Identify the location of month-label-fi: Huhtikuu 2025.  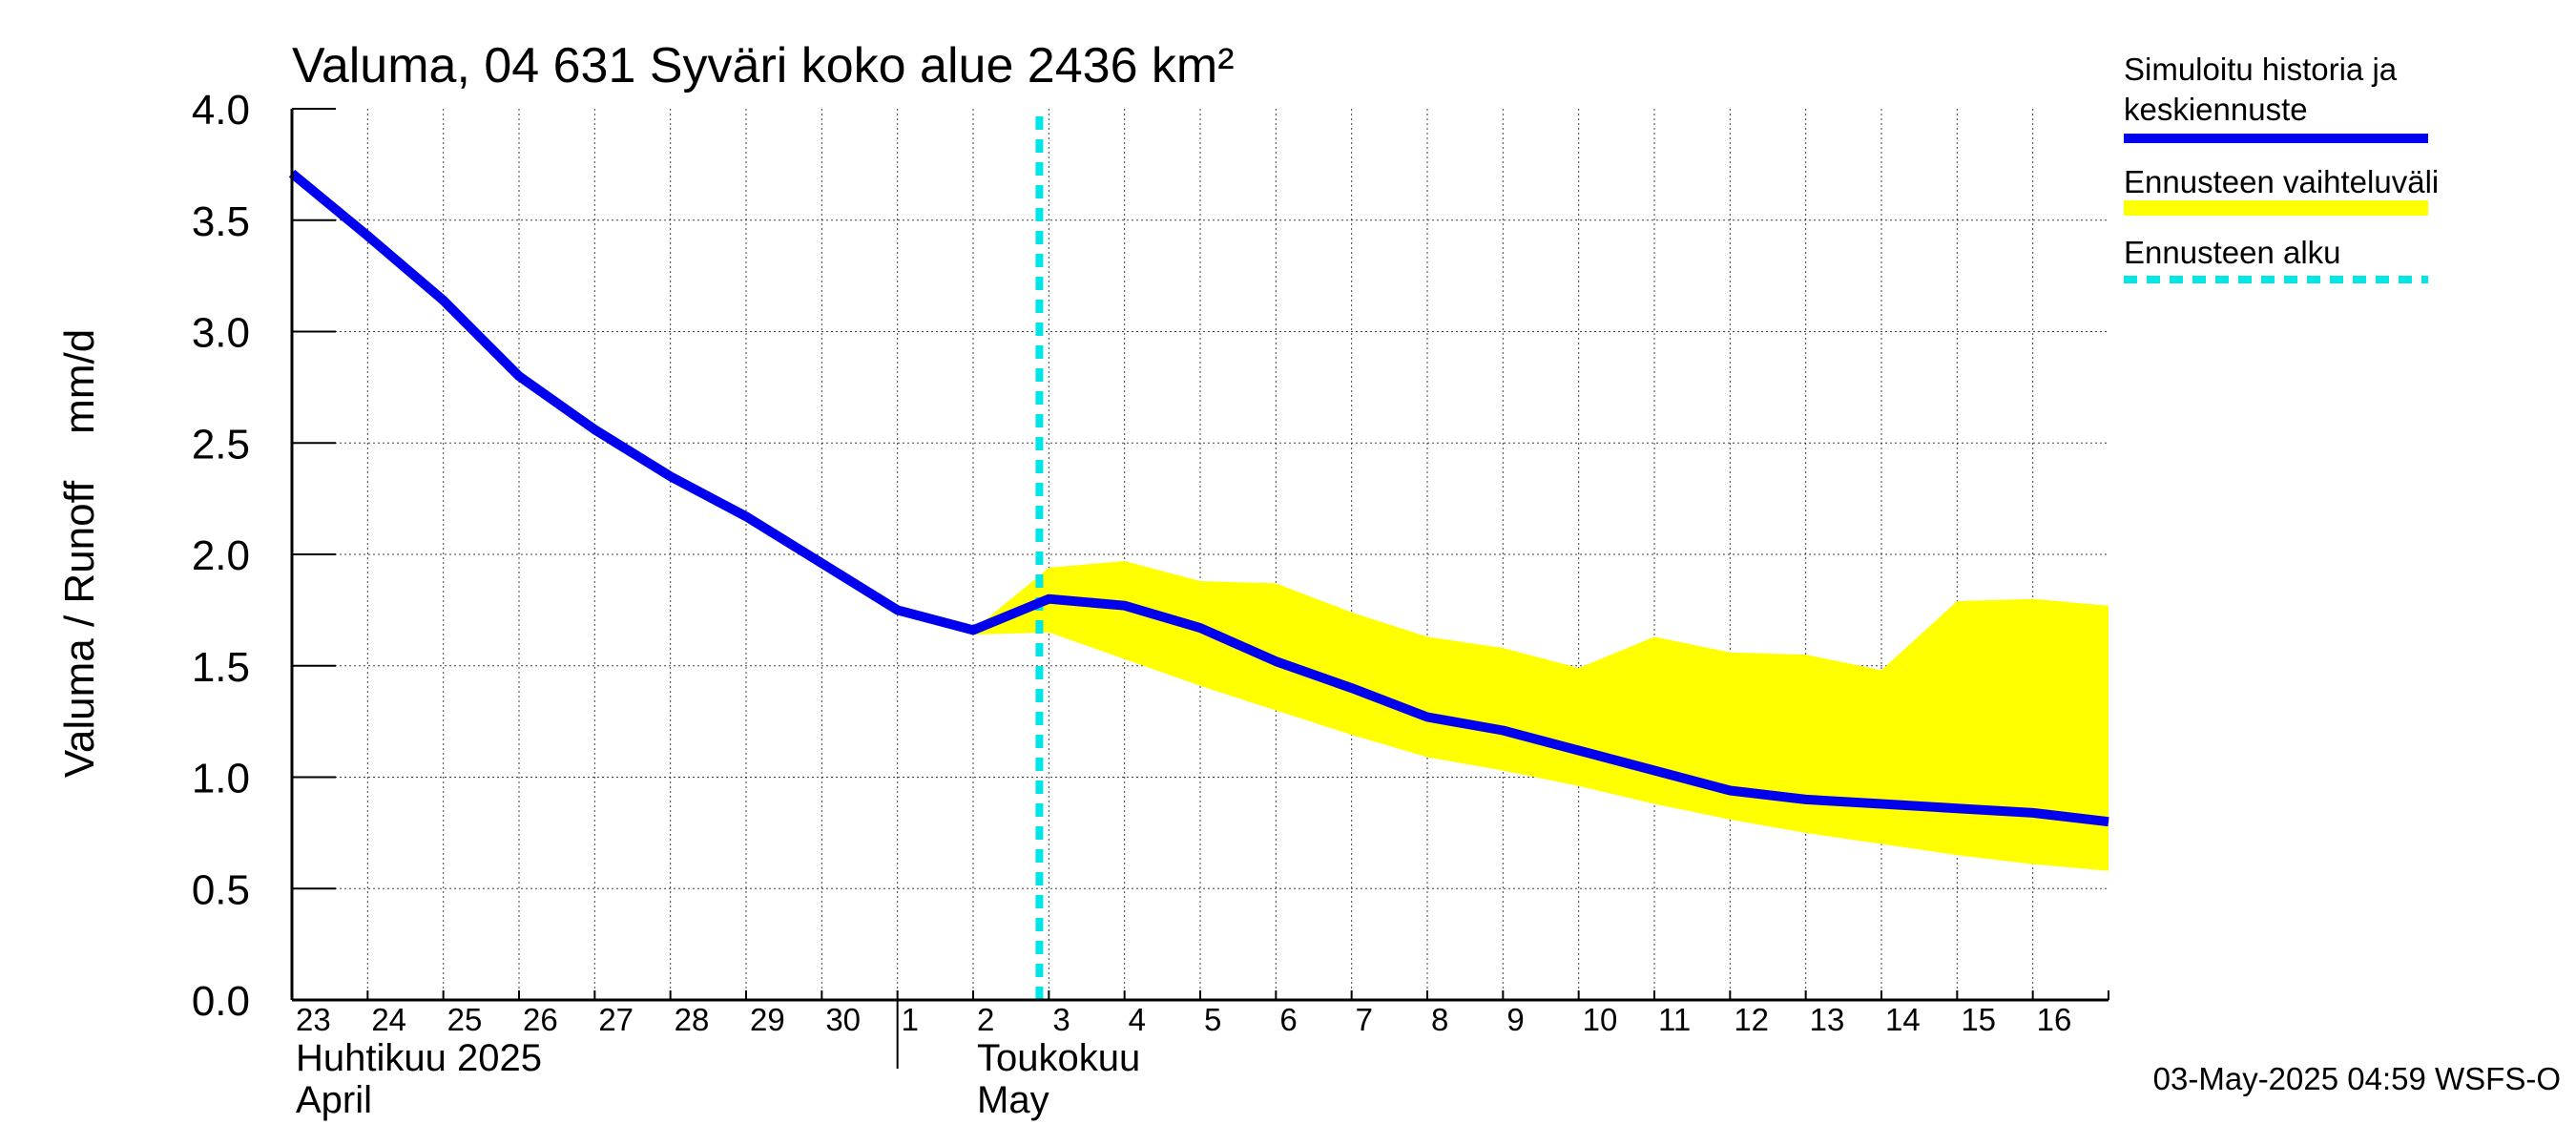
(419, 1058).